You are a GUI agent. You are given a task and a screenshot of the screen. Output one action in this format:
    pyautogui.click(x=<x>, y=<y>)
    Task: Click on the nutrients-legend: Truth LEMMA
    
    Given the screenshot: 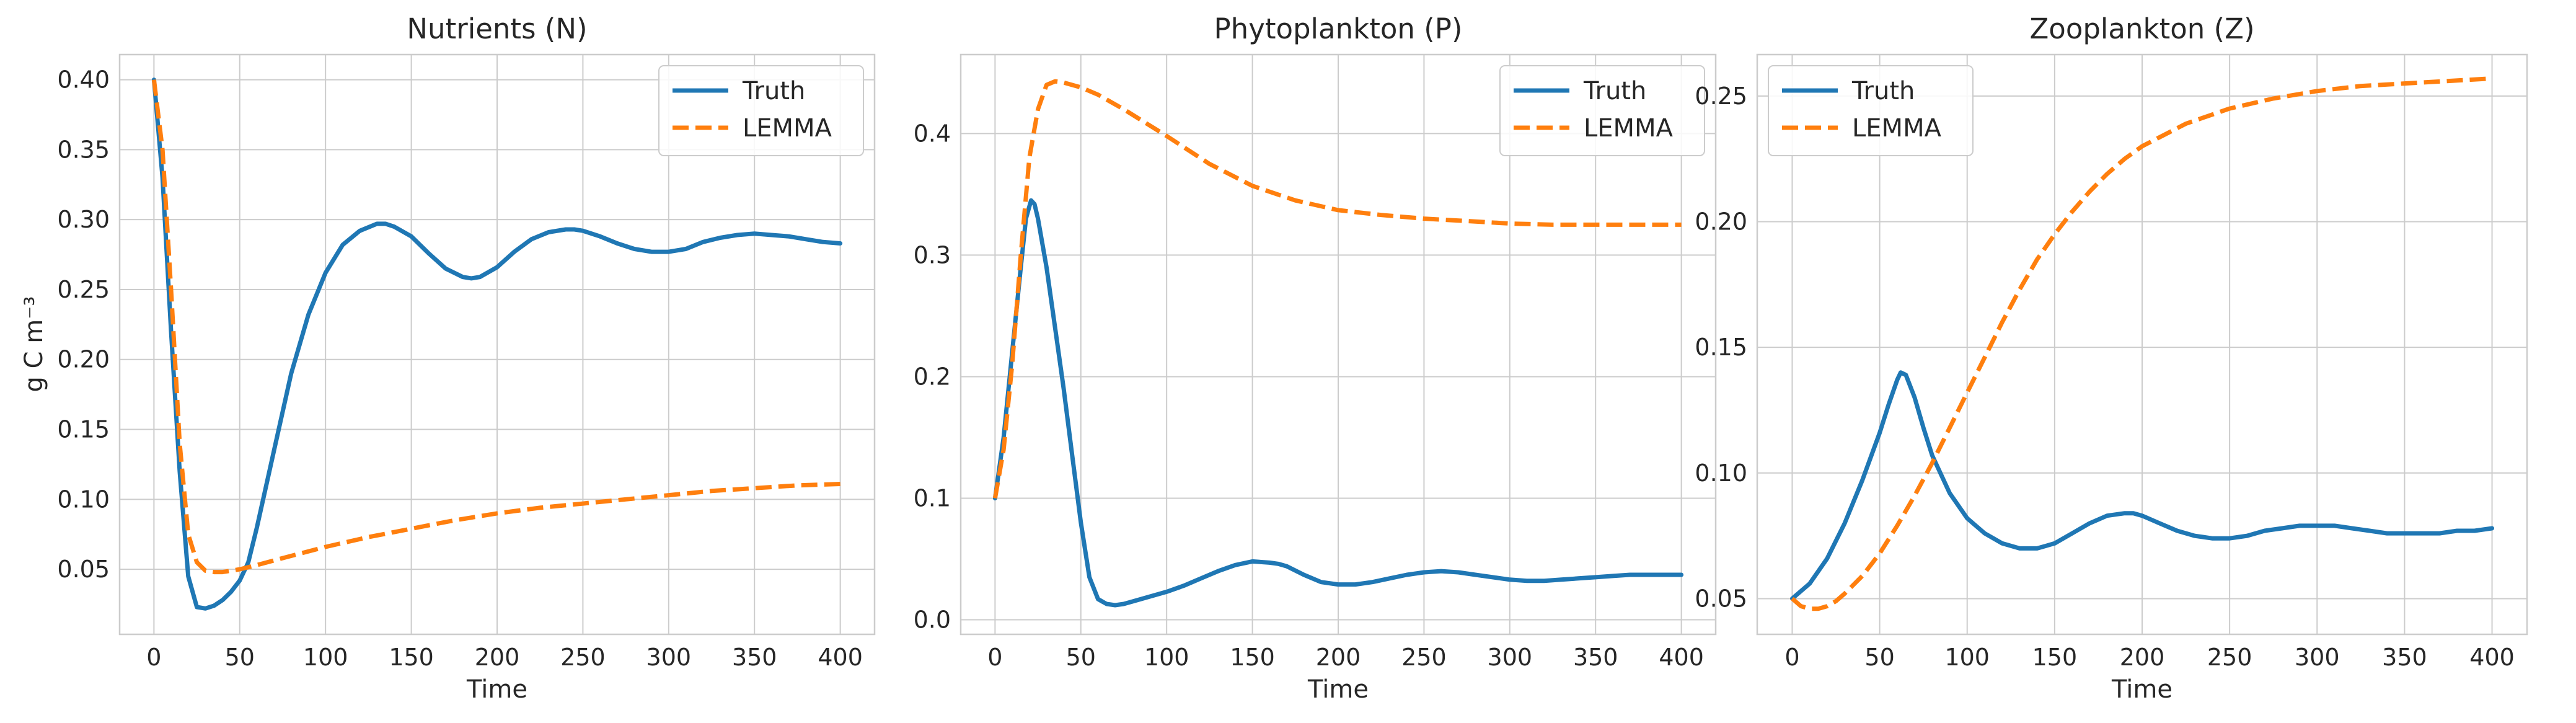 What is the action you would take?
    pyautogui.click(x=761, y=110)
    